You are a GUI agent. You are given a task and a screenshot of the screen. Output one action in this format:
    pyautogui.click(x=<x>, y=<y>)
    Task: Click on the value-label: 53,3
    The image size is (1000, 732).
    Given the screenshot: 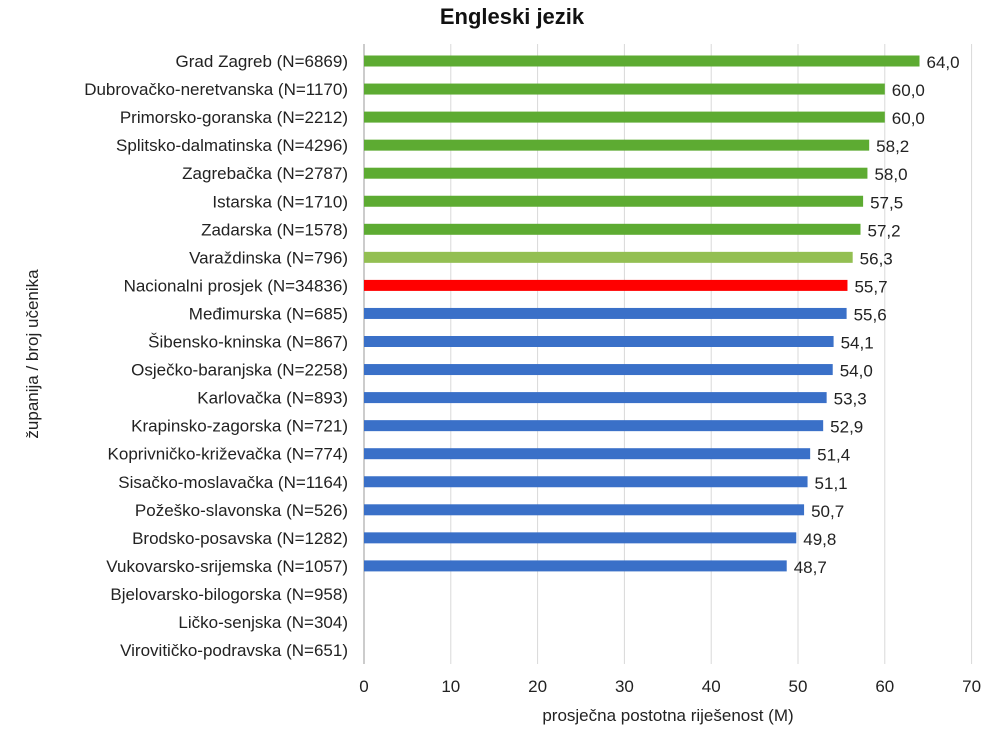 What is the action you would take?
    pyautogui.click(x=850, y=399)
    